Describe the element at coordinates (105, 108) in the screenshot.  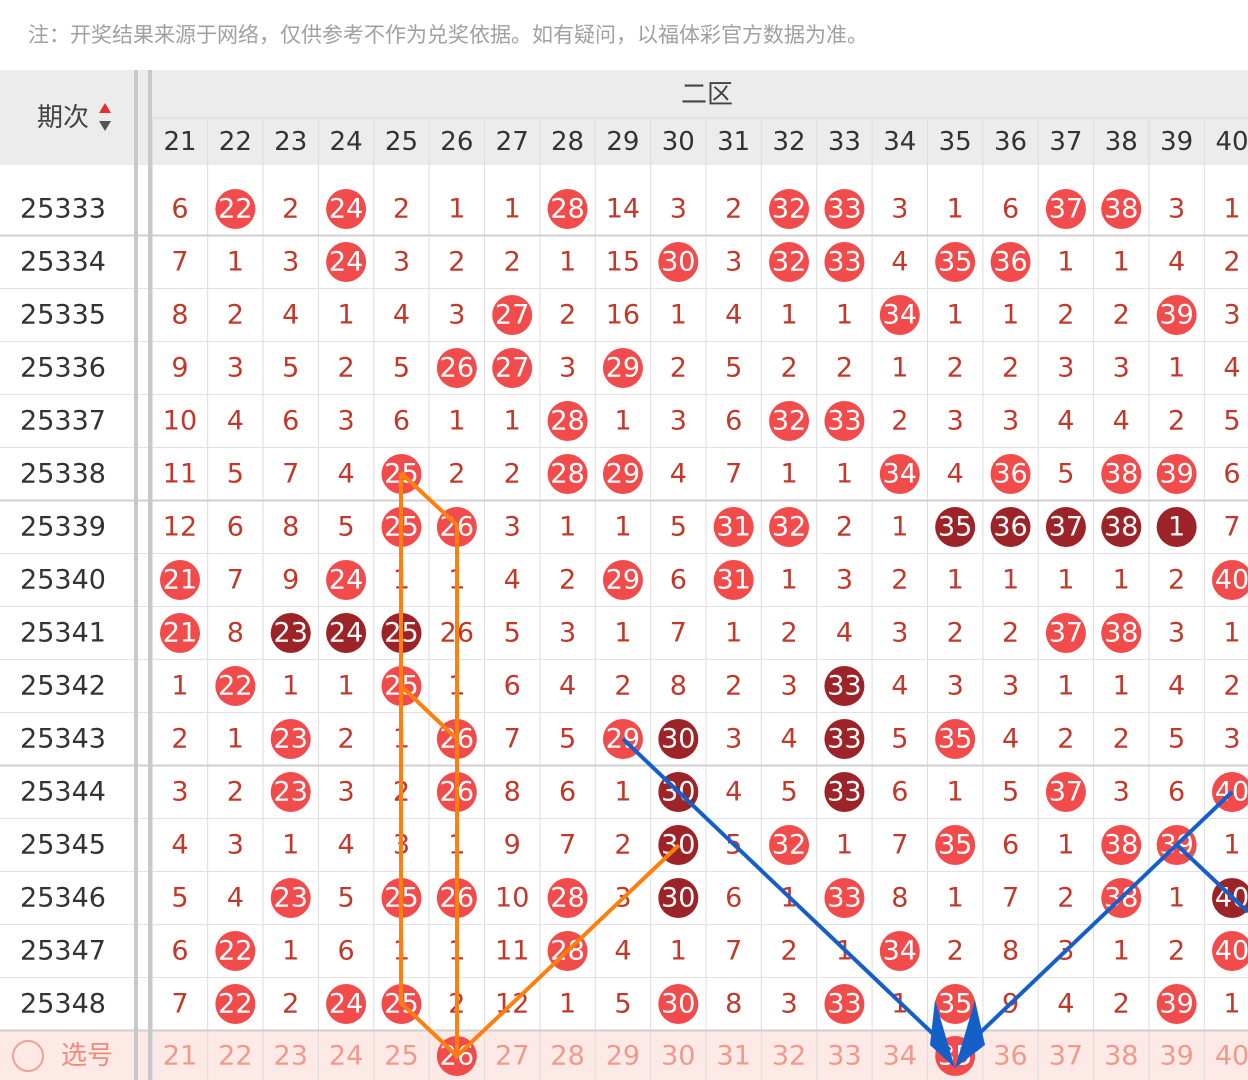
I see `sort-up` at that location.